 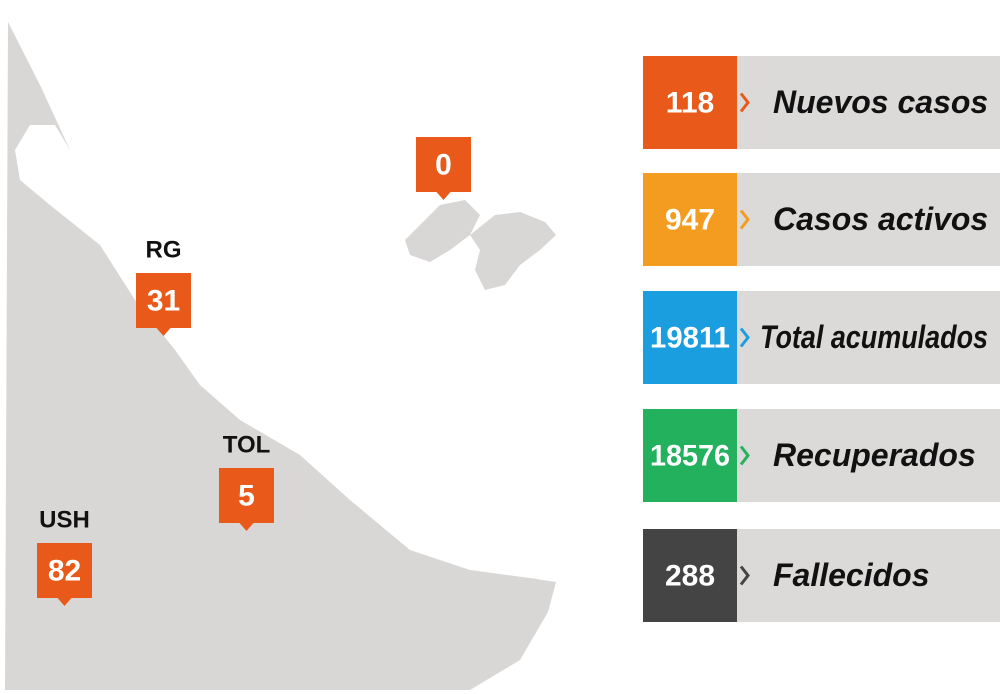 What do you see at coordinates (880, 102) in the screenshot?
I see `stat-label: Nuevos casos` at bounding box center [880, 102].